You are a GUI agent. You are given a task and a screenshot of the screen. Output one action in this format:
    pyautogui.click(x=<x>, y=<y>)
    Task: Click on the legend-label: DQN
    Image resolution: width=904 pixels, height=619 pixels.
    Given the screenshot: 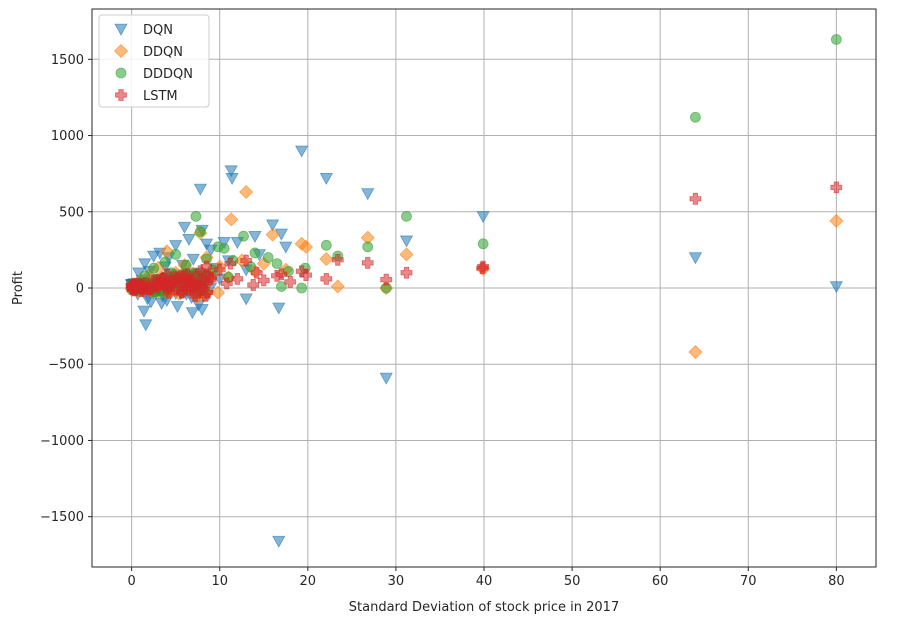 What is the action you would take?
    pyautogui.click(x=158, y=30)
    